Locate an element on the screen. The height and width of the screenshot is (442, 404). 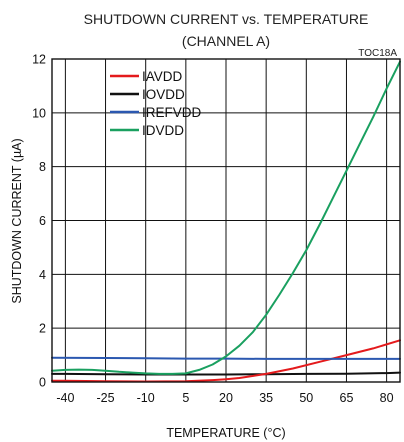
series-line-iovdd is located at coordinates (226, 373).